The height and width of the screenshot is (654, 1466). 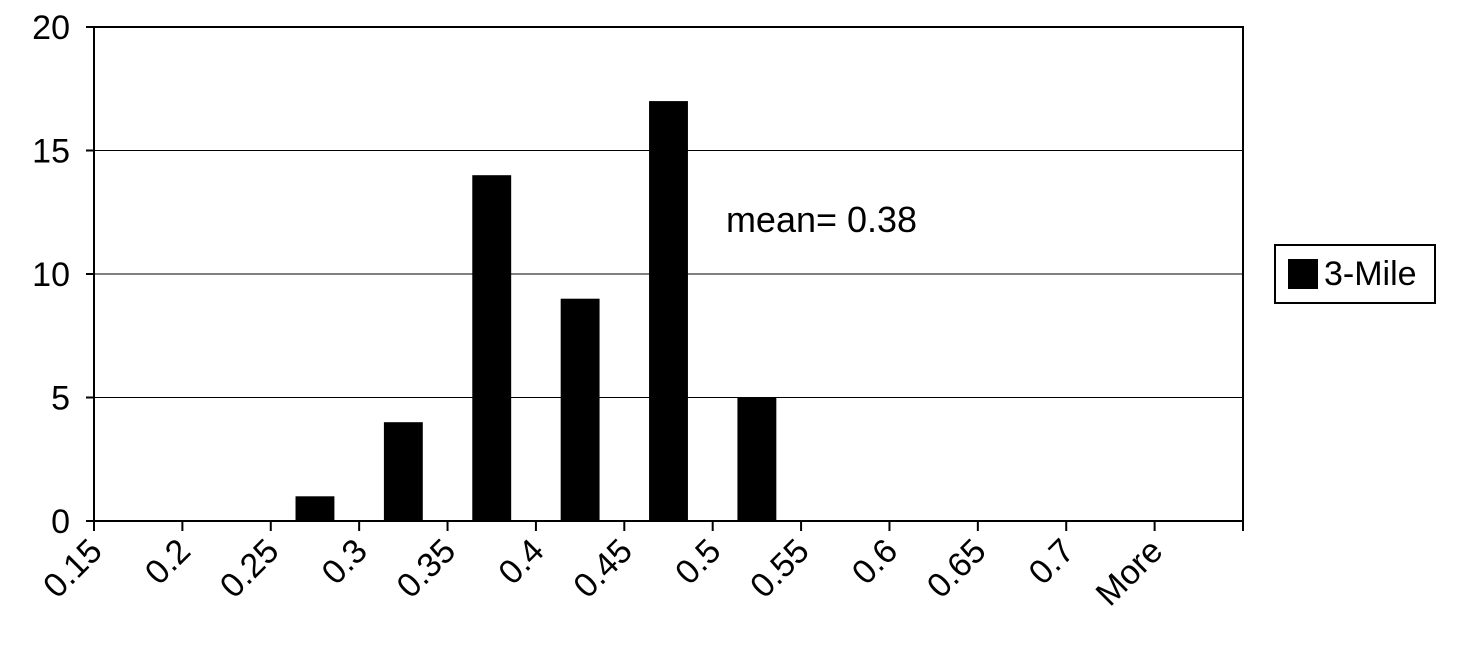 What do you see at coordinates (1303, 274) in the screenshot?
I see `legend-swatch` at bounding box center [1303, 274].